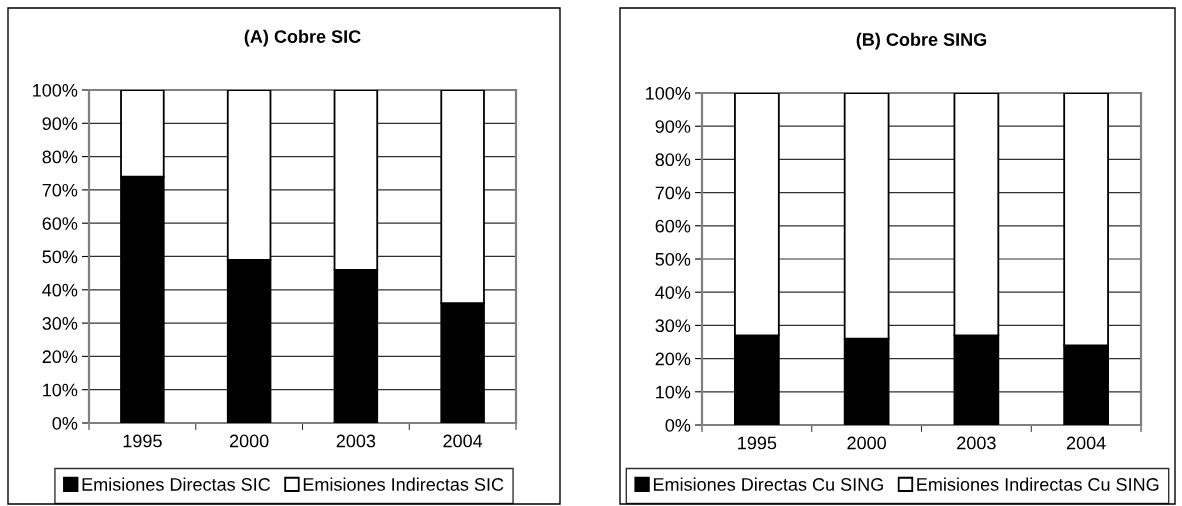 This screenshot has height=506, width=1182. I want to click on legend-label: Emisiones Indirectas SIC, so click(403, 484).